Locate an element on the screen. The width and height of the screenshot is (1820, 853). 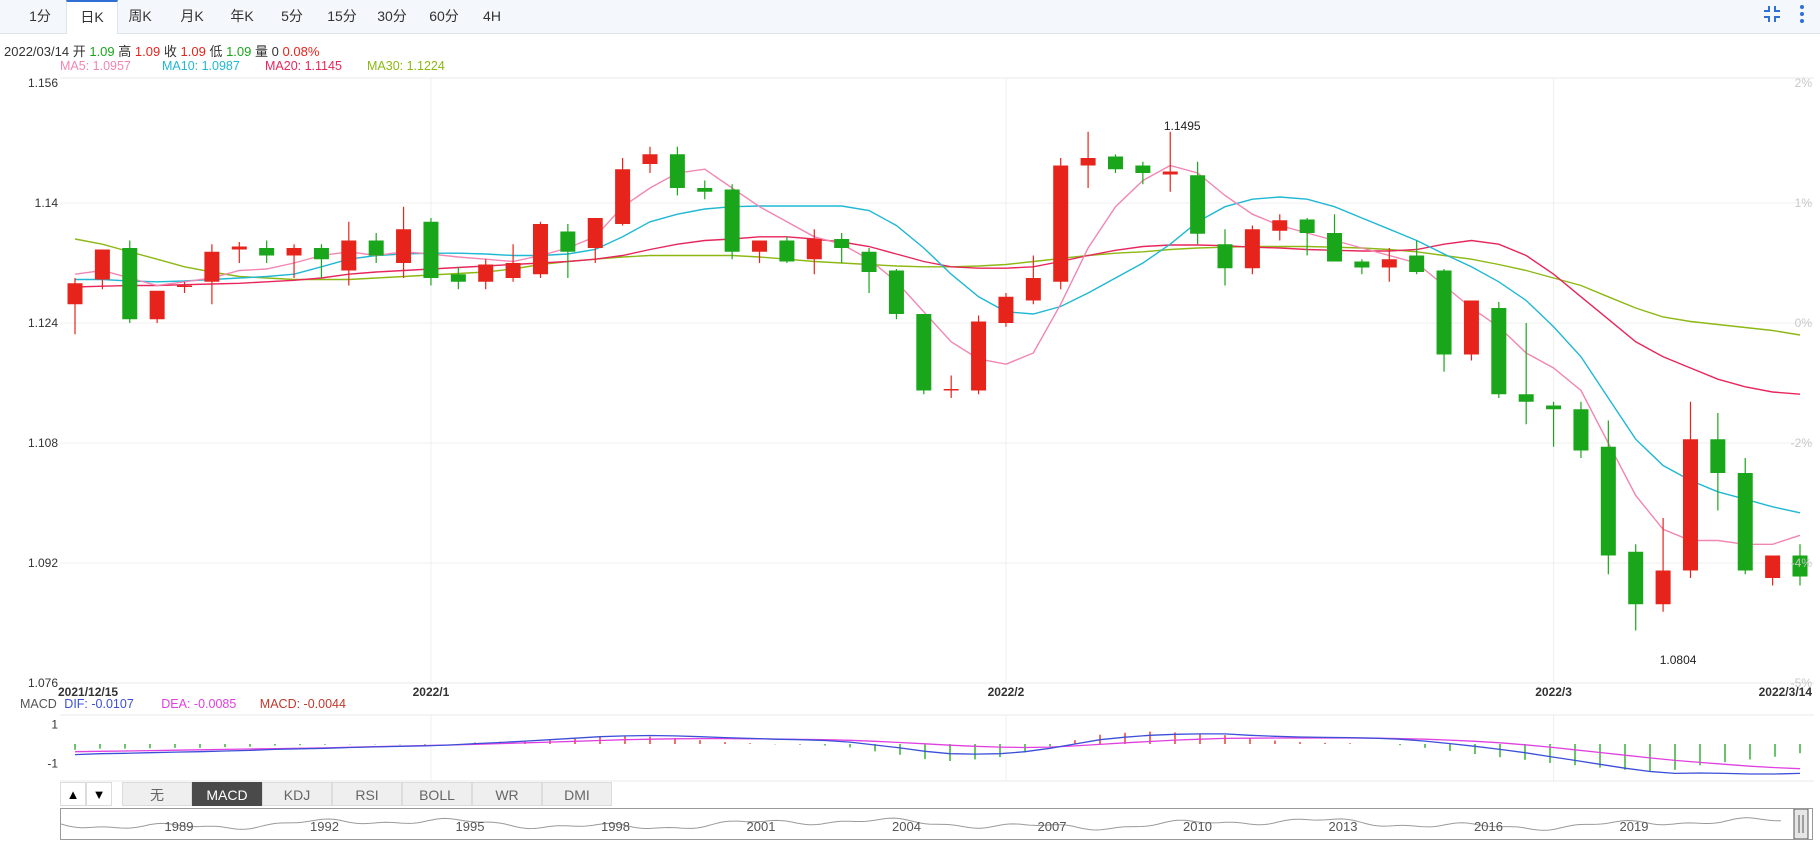
navigator-year-label: 2019 is located at coordinates (1634, 826).